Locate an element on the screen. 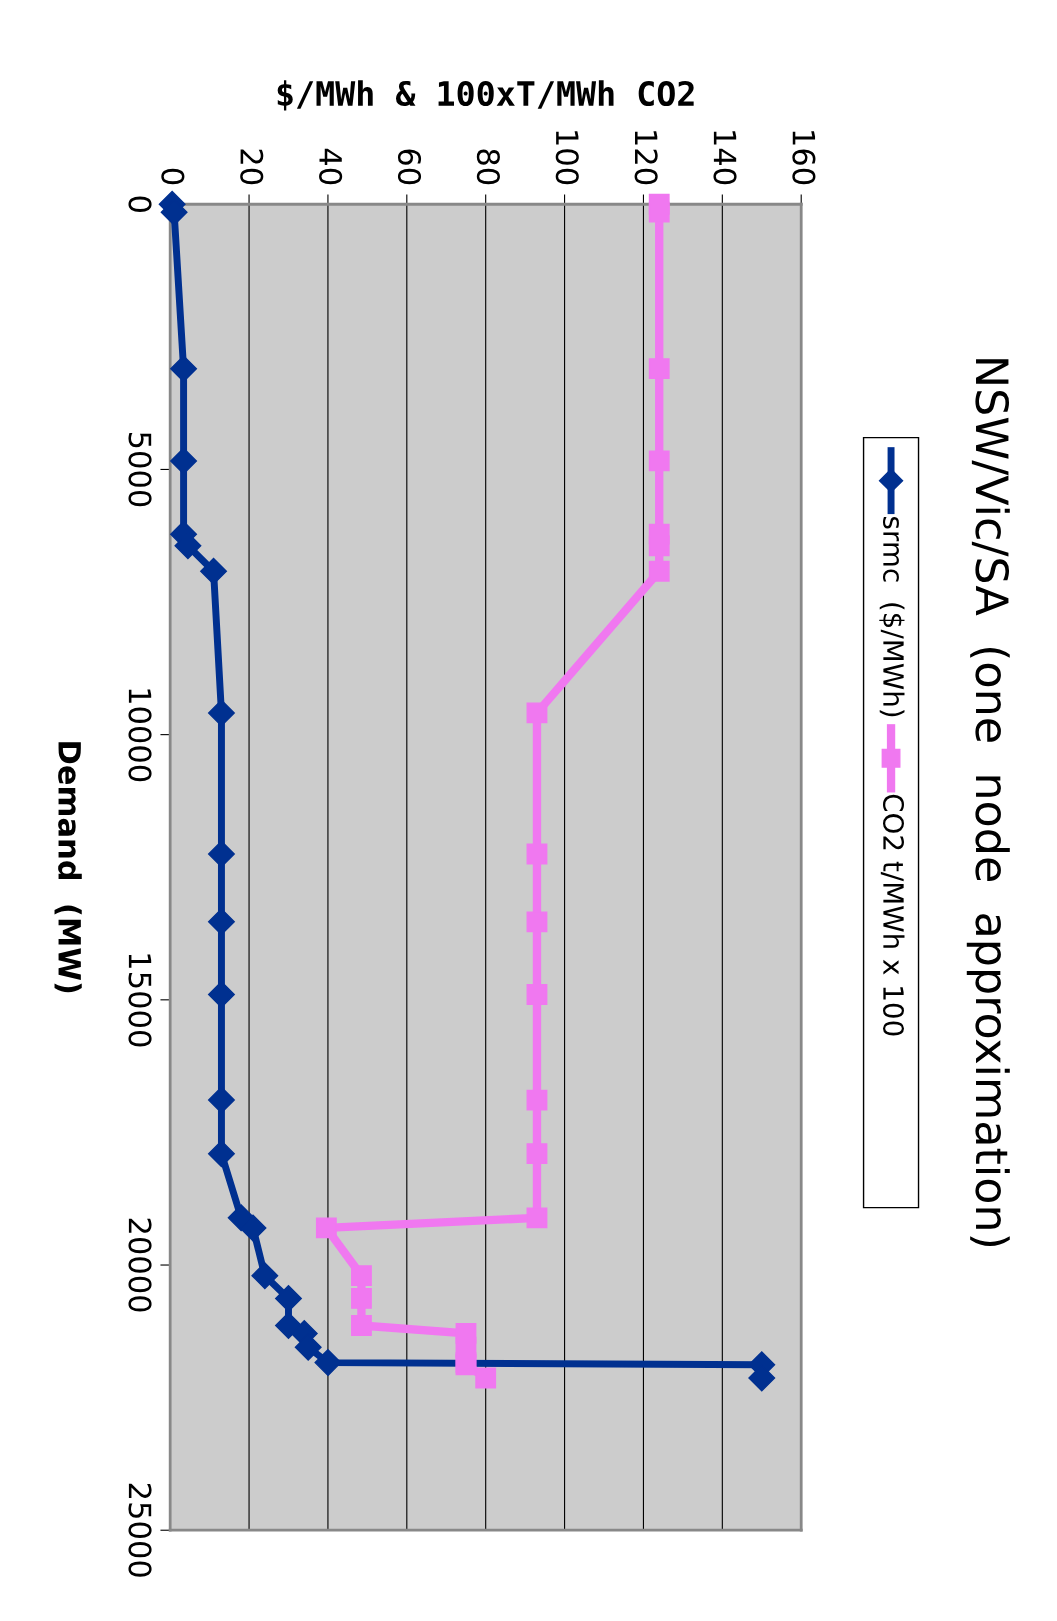 Image resolution: width=1057 pixels, height=1621 pixels. x-axis-title: $/MWh & 100xT/MWh CO2 is located at coordinates (485, 95).